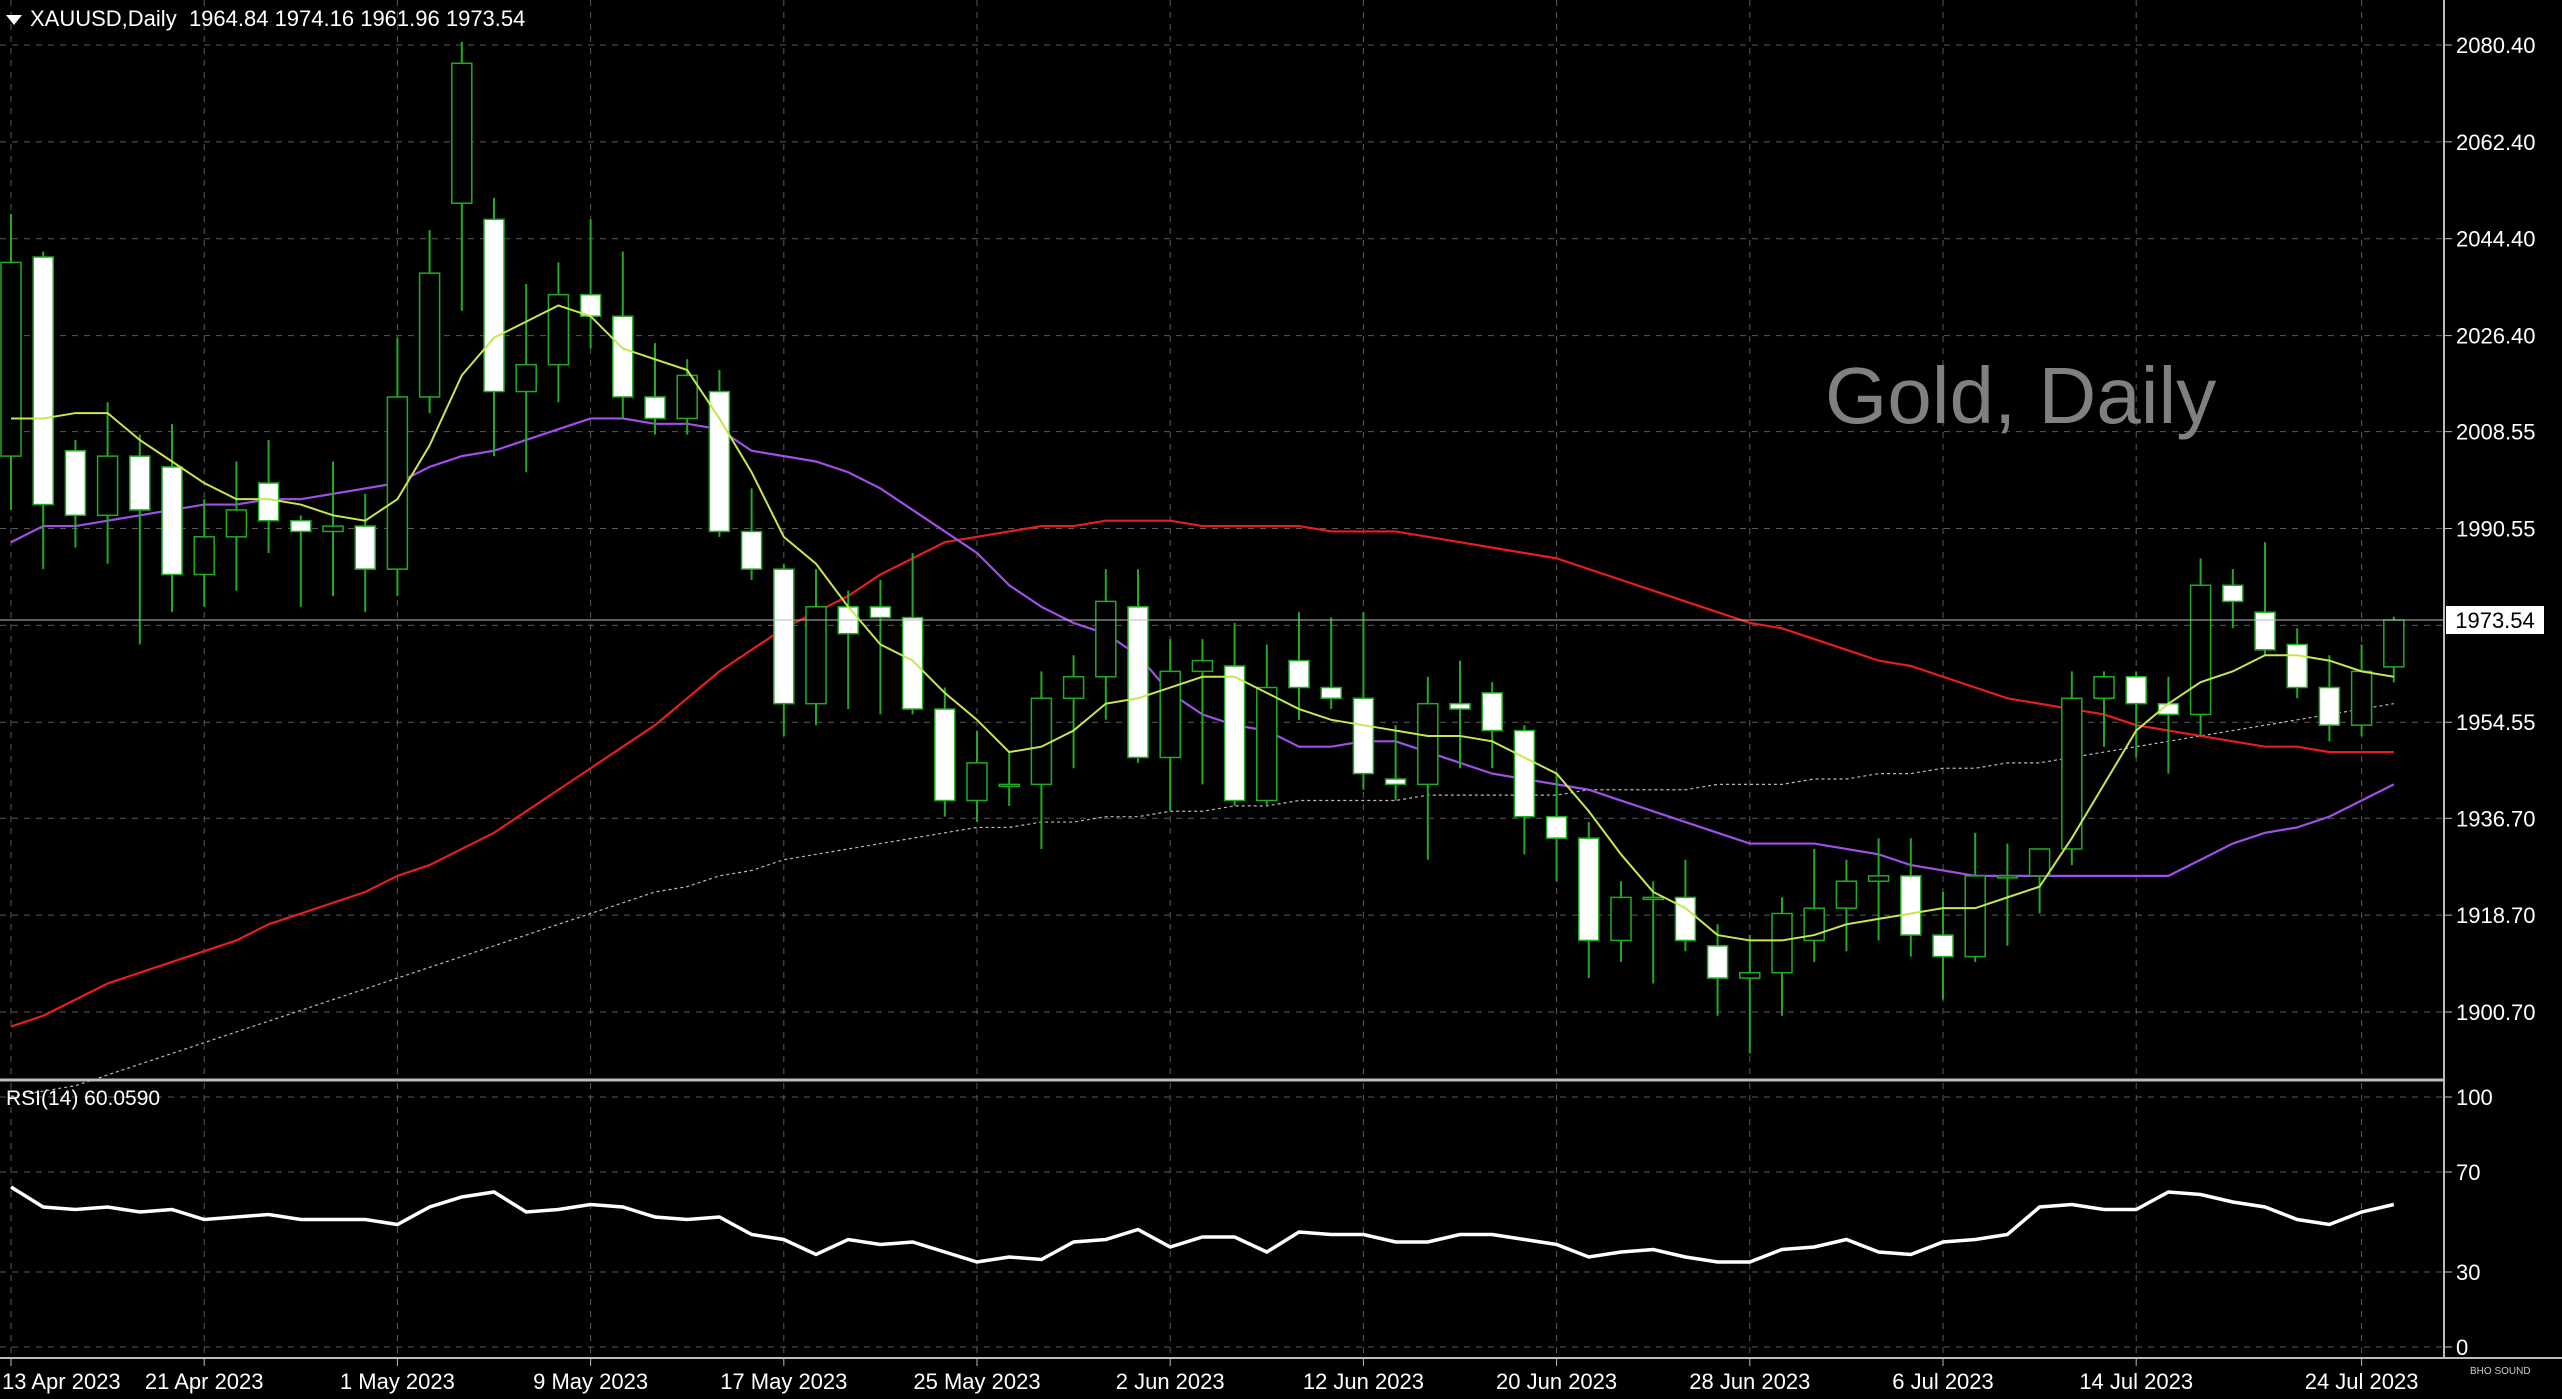 Image resolution: width=2562 pixels, height=1399 pixels. I want to click on price-tick-label: 1954.55, so click(2496, 722).